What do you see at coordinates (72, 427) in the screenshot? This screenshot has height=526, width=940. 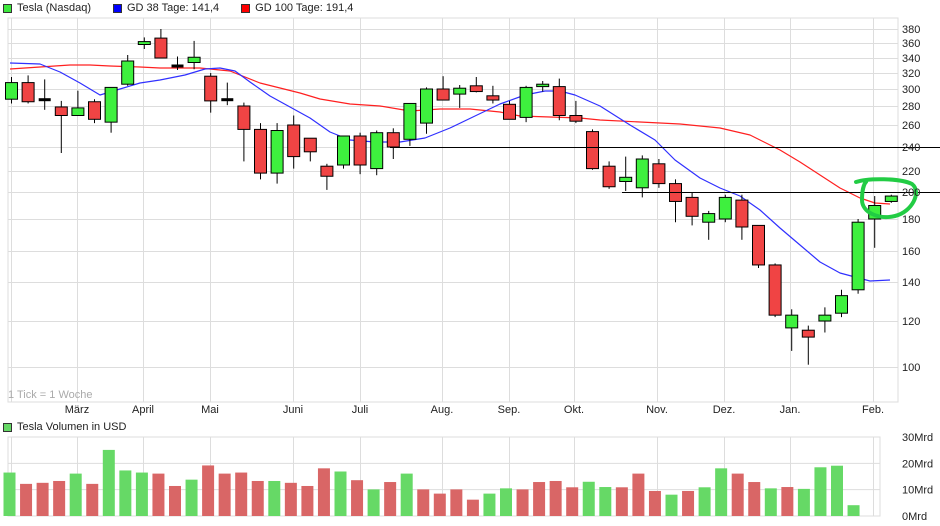 I see `volume-legend-label: Tesla Volumen in USD` at bounding box center [72, 427].